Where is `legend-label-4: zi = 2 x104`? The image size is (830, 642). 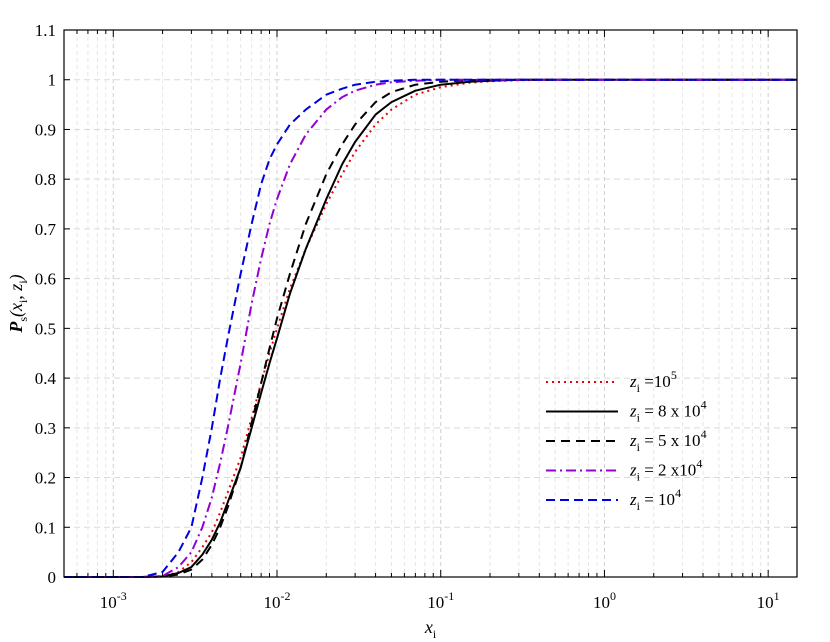 legend-label-4: zi = 2 x104 is located at coordinates (665, 470).